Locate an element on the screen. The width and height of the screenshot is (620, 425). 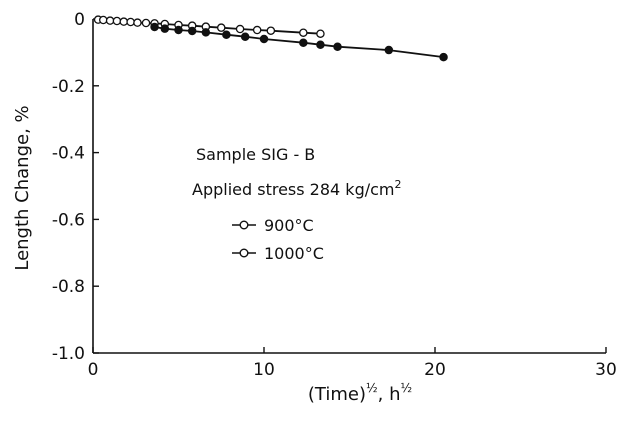
sample-annotation: Sample SIG - B is located at coordinates (255, 154).